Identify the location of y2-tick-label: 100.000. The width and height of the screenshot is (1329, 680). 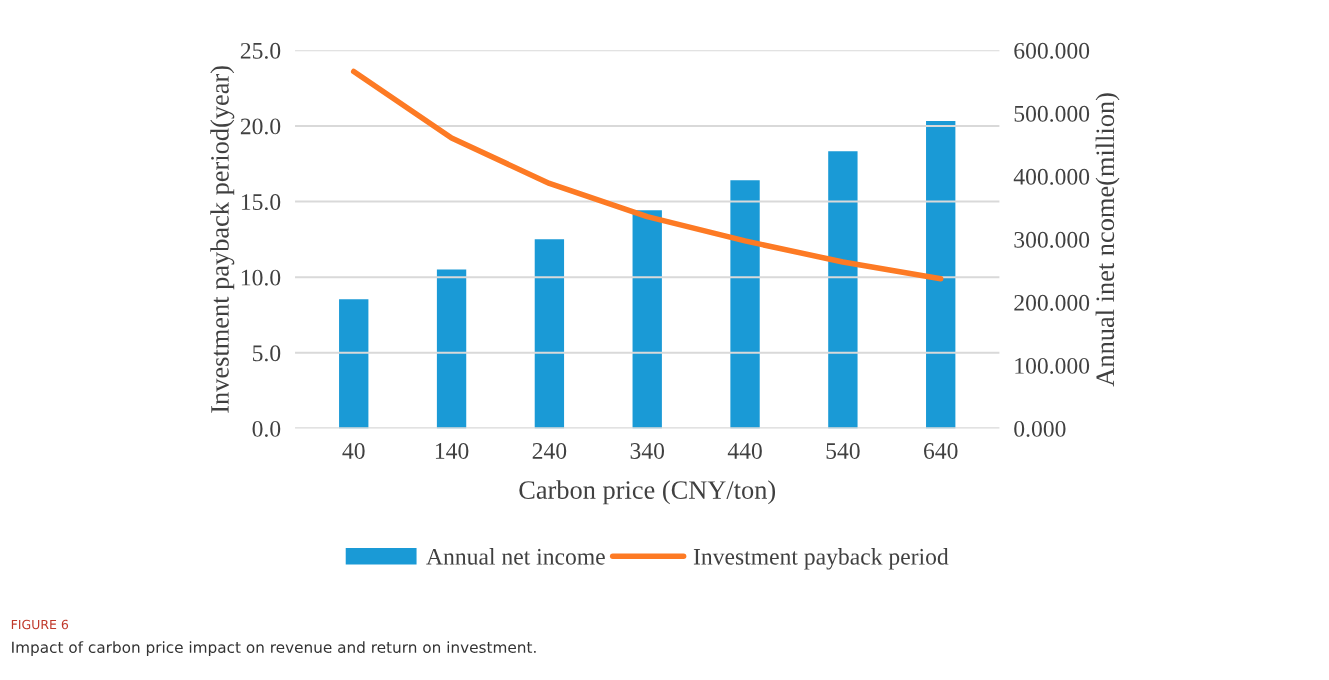
(1052, 365).